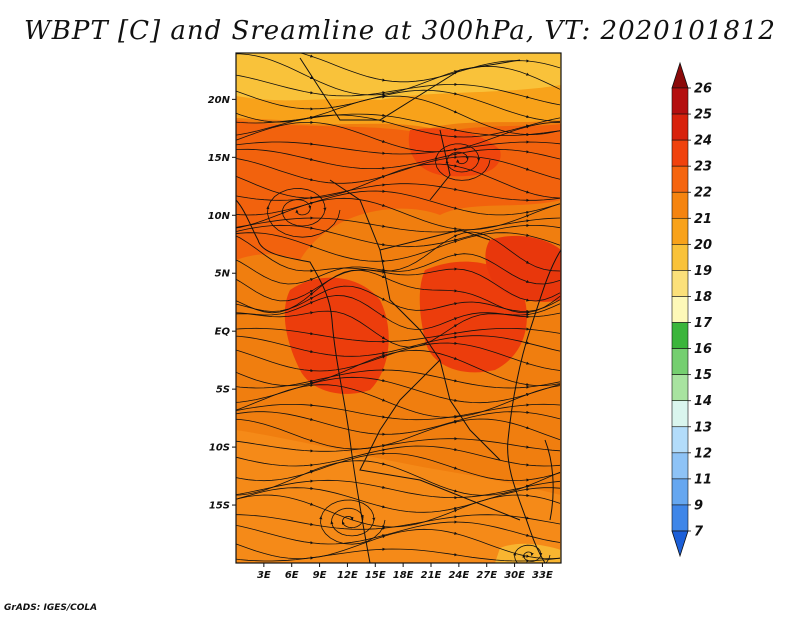 The height and width of the screenshot is (618, 800). What do you see at coordinates (703, 427) in the screenshot?
I see `colorbar-label: 13` at bounding box center [703, 427].